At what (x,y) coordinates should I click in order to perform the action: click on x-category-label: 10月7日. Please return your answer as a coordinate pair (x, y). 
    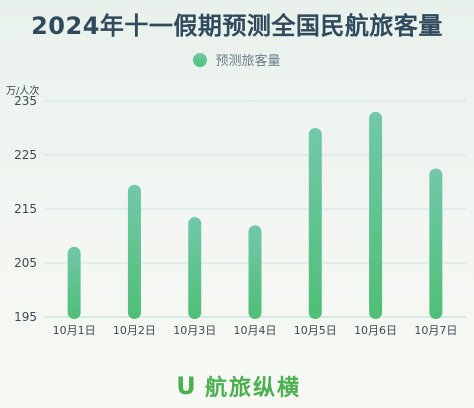
    Looking at the image, I should click on (435, 330).